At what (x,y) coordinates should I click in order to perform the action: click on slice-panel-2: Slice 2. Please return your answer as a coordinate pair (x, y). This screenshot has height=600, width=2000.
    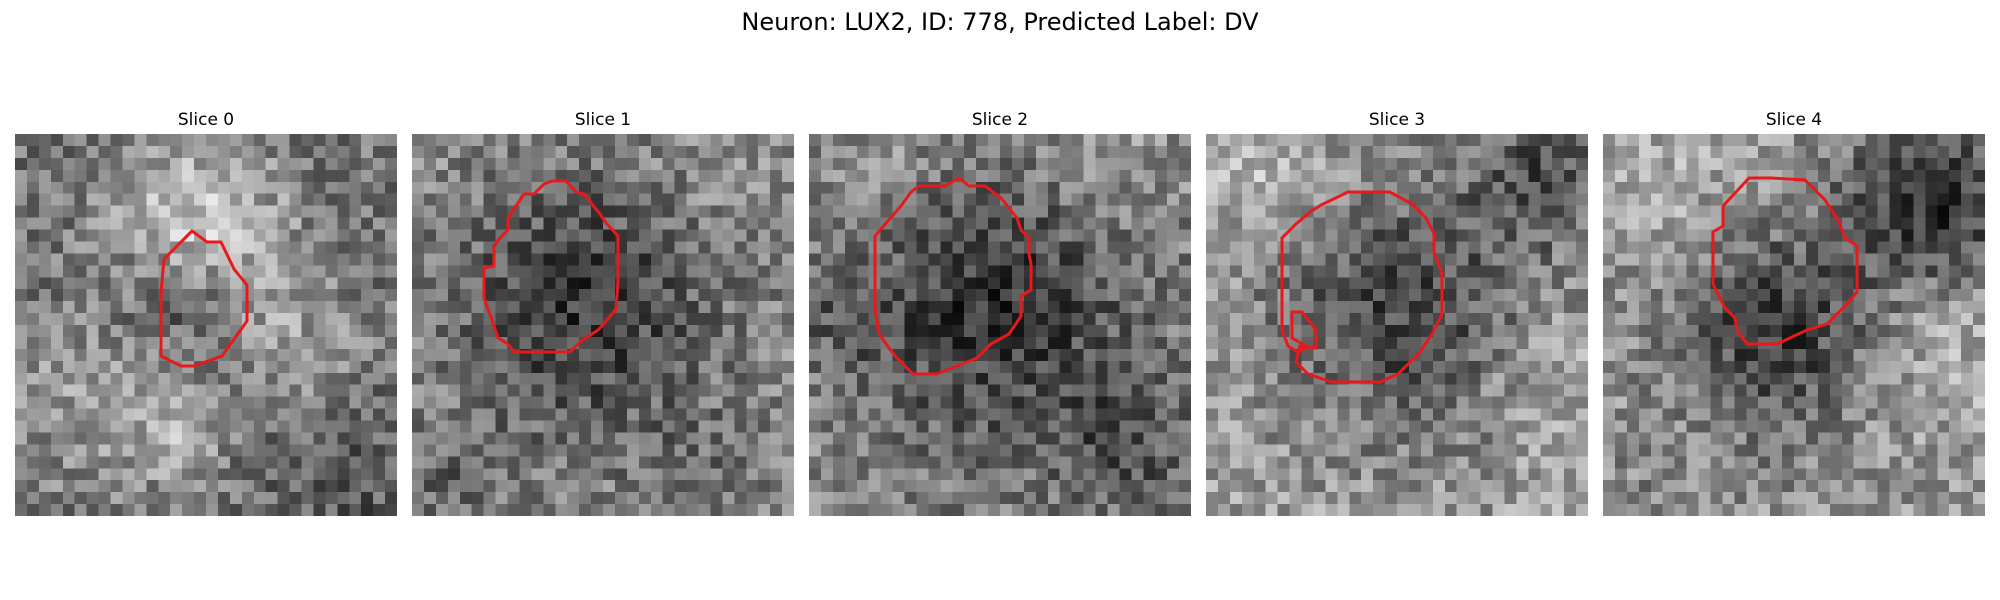
    Looking at the image, I should click on (1000, 313).